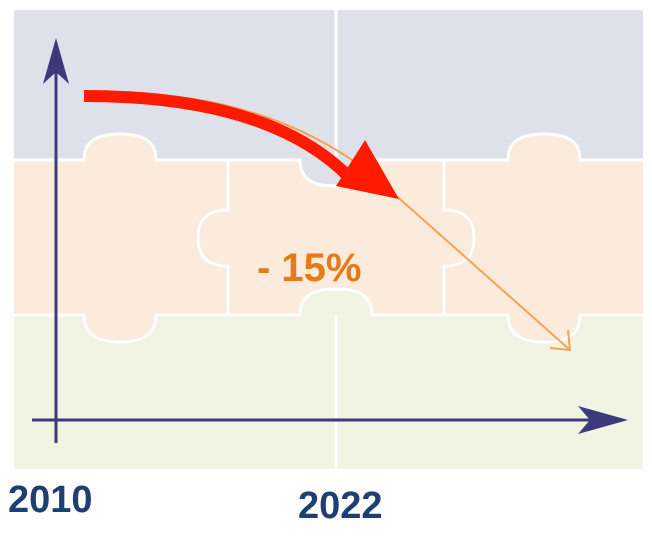 The height and width of the screenshot is (550, 652). Describe the element at coordinates (340, 506) in the screenshot. I see `year-end-label: 2022` at that location.